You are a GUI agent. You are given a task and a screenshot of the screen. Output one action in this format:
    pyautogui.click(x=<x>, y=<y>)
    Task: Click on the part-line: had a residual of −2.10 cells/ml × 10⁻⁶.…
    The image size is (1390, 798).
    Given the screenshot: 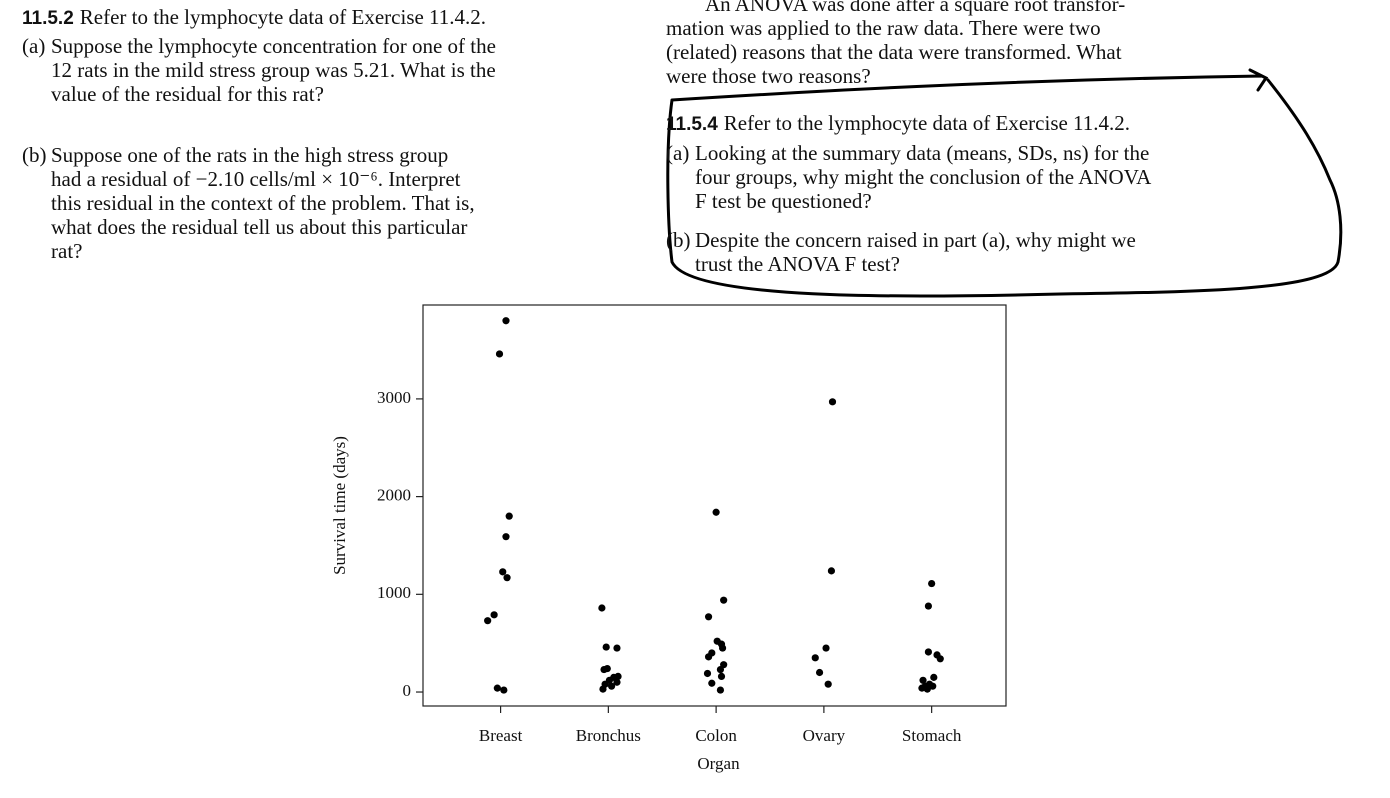 What is the action you would take?
    pyautogui.click(x=256, y=179)
    